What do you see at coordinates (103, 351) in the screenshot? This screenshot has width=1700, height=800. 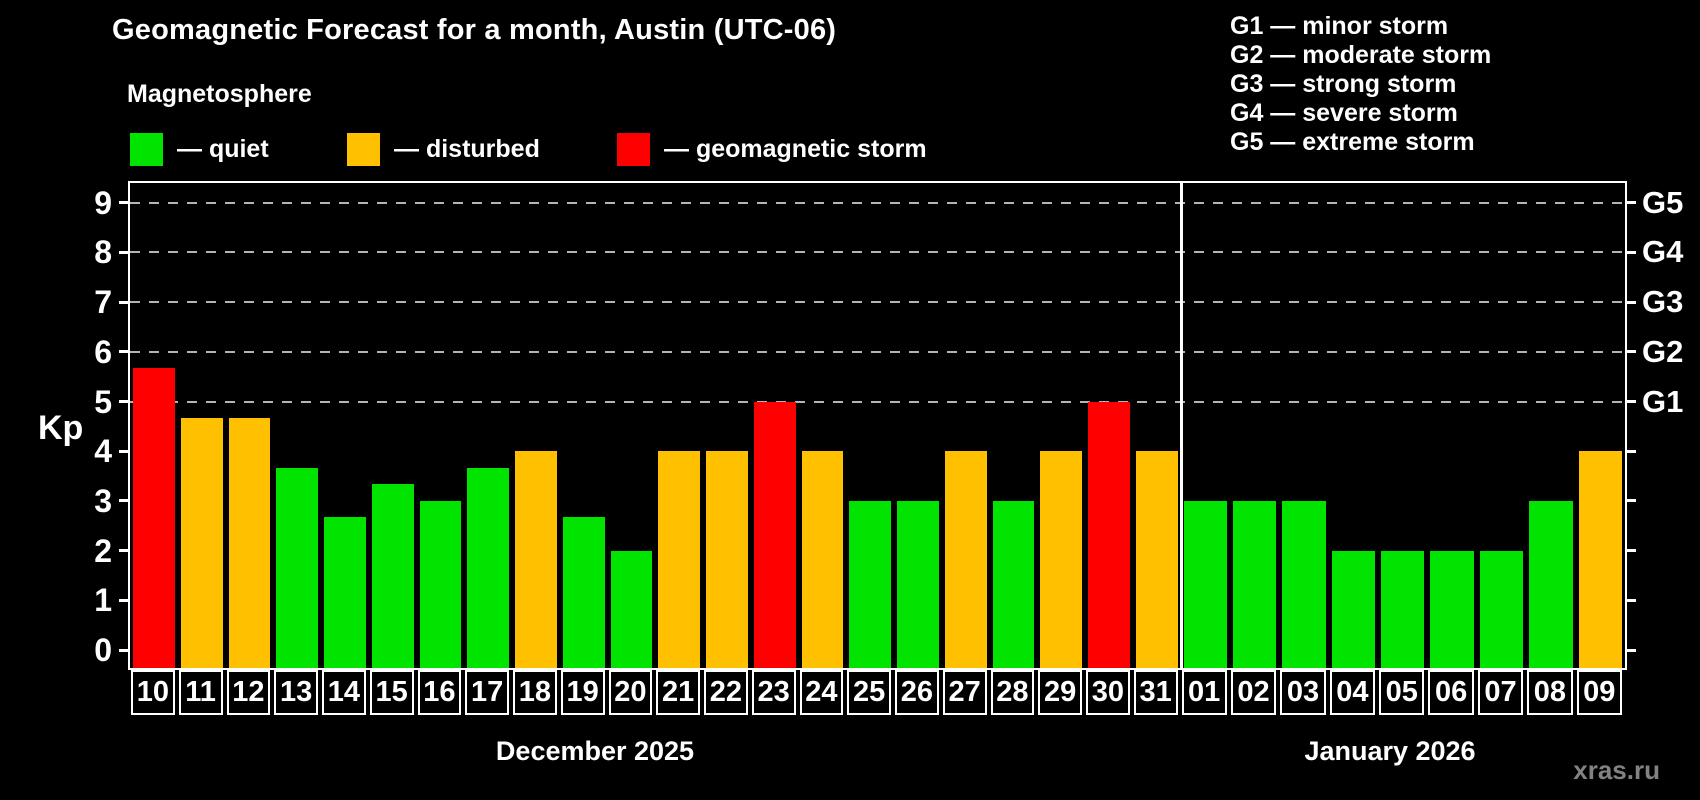 I see `y-axis-tick-label: 6` at bounding box center [103, 351].